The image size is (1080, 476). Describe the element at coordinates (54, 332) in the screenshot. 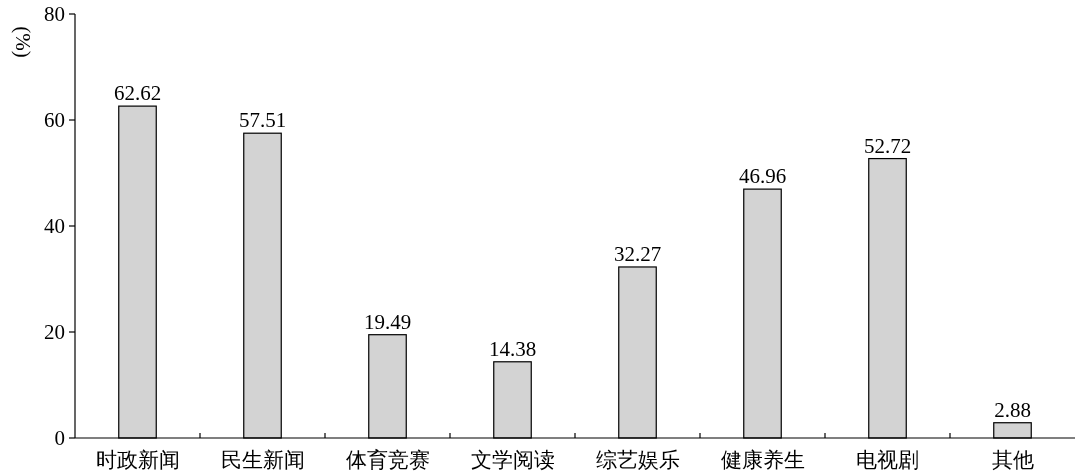

I see `y-tick-label: 20` at that location.